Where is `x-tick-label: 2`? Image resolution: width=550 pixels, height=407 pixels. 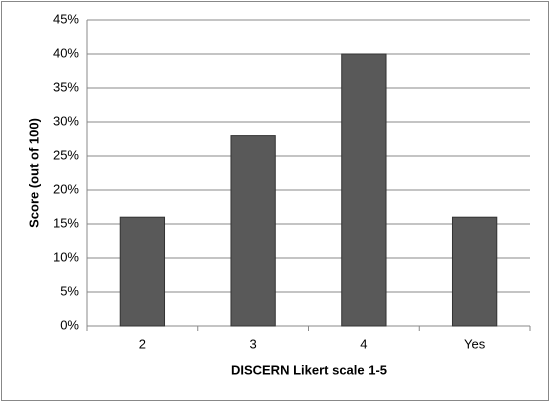 x-tick-label: 2 is located at coordinates (142, 343).